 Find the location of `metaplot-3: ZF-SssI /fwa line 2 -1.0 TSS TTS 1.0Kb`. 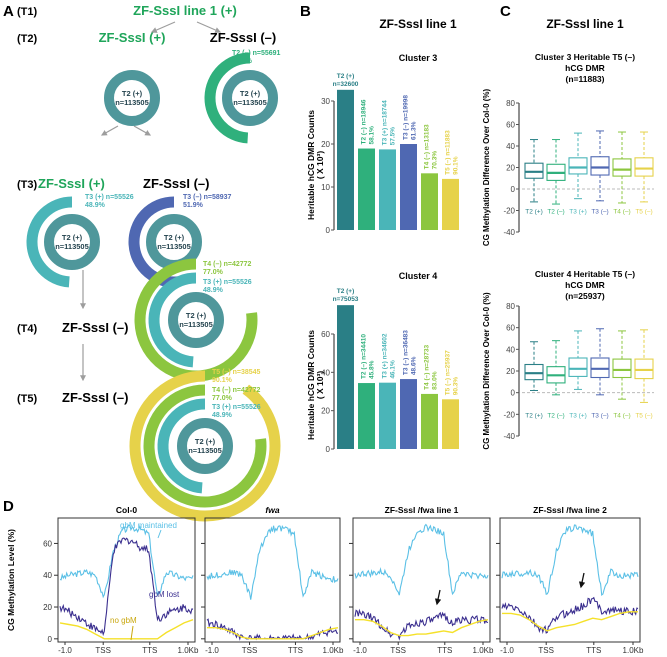

metaplot-3: ZF-SssI /fwa line 2 -1.0 TSS TTS 1.0Kb is located at coordinates (570, 580).